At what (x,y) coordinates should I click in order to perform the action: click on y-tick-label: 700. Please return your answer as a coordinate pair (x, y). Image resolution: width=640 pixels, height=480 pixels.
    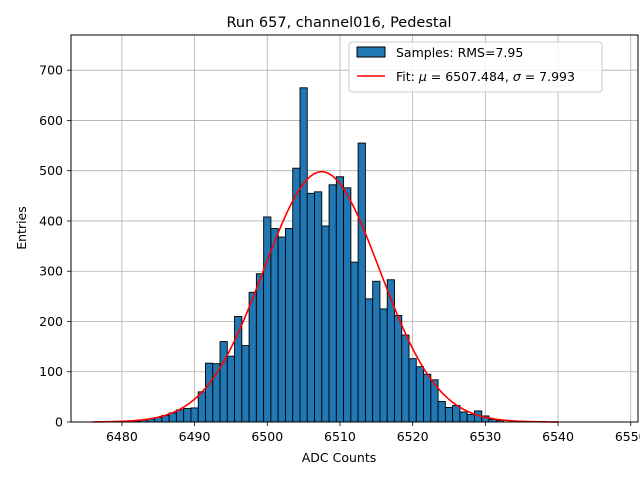
    Looking at the image, I should click on (51, 70).